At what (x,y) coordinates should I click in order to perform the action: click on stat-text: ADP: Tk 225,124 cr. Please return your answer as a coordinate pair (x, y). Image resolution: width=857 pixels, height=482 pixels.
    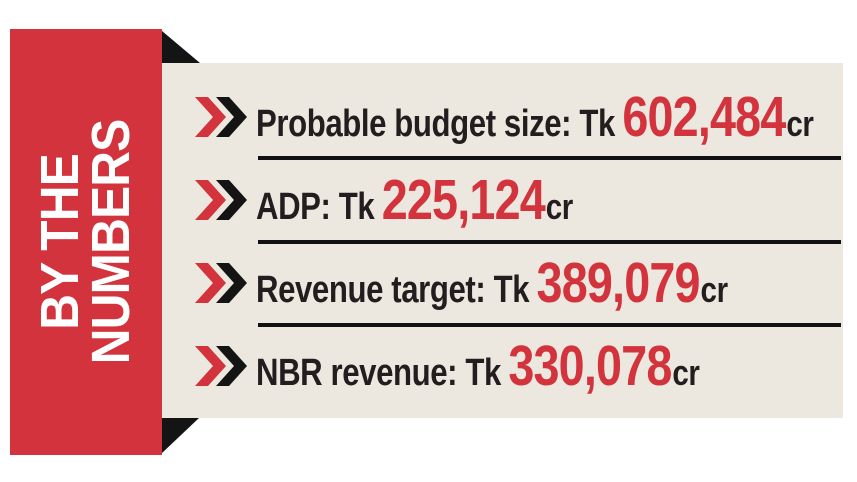
    Looking at the image, I should click on (414, 200).